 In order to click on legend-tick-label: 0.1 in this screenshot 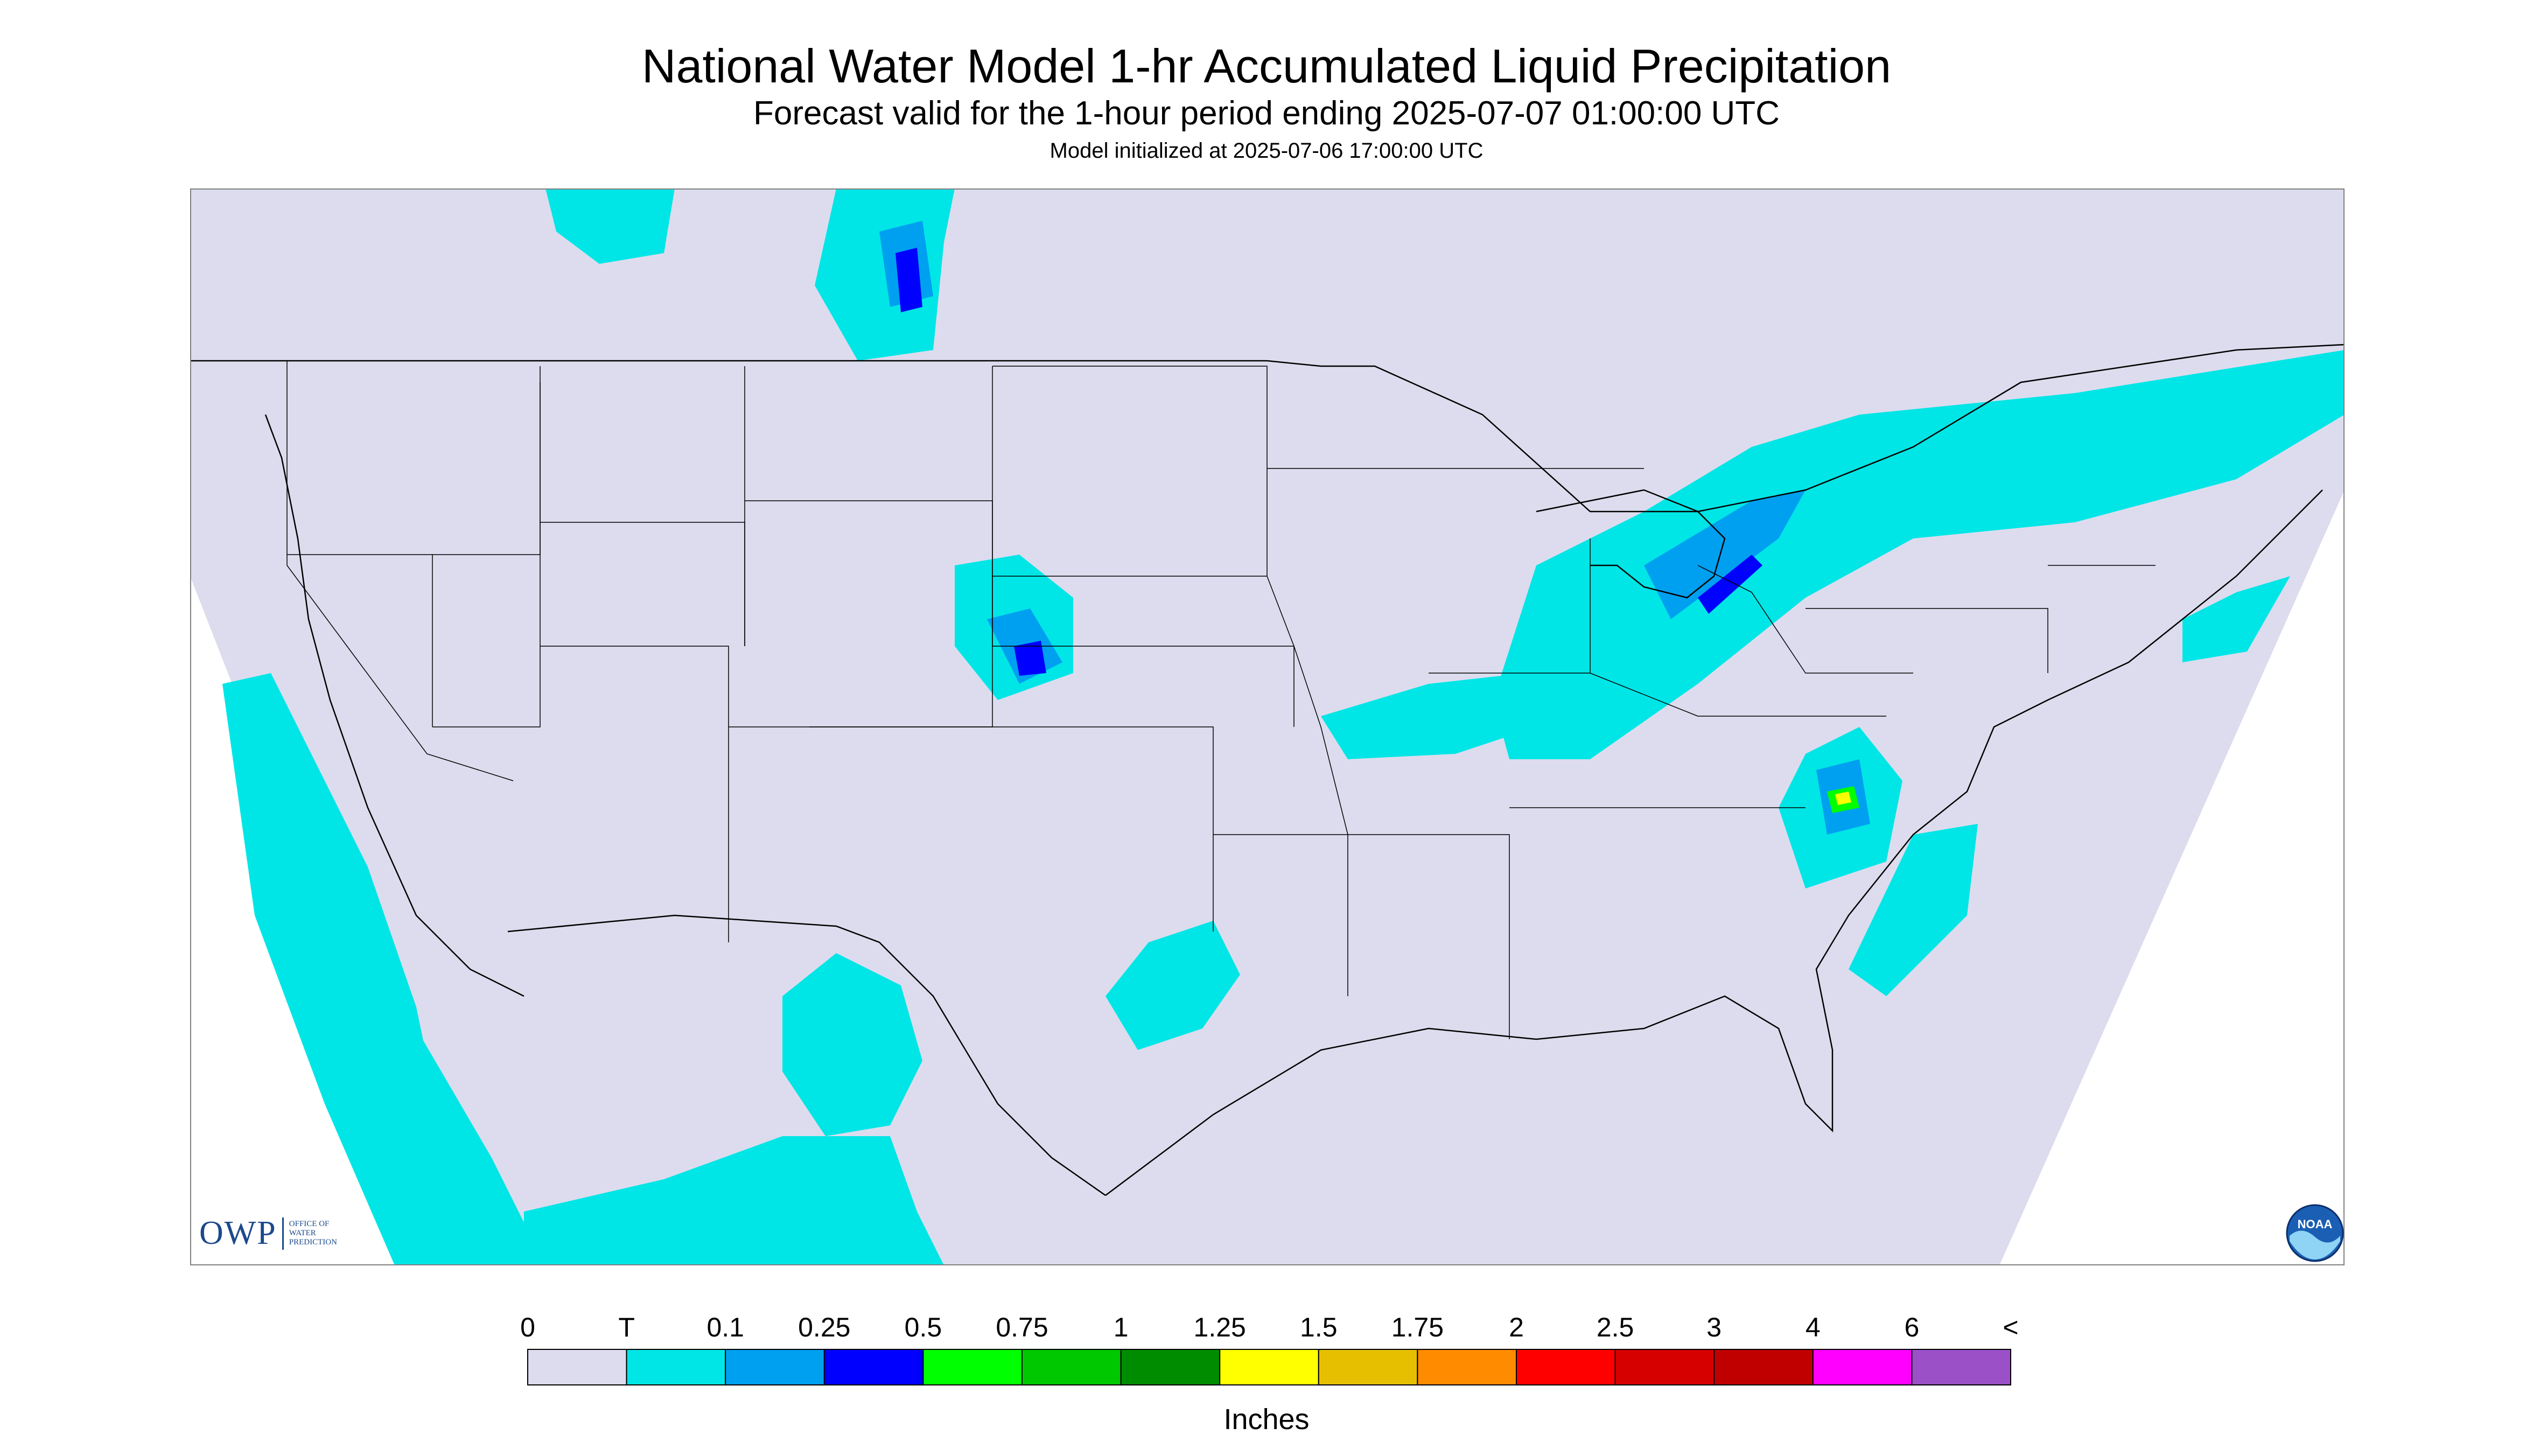, I will do `click(725, 1327)`.